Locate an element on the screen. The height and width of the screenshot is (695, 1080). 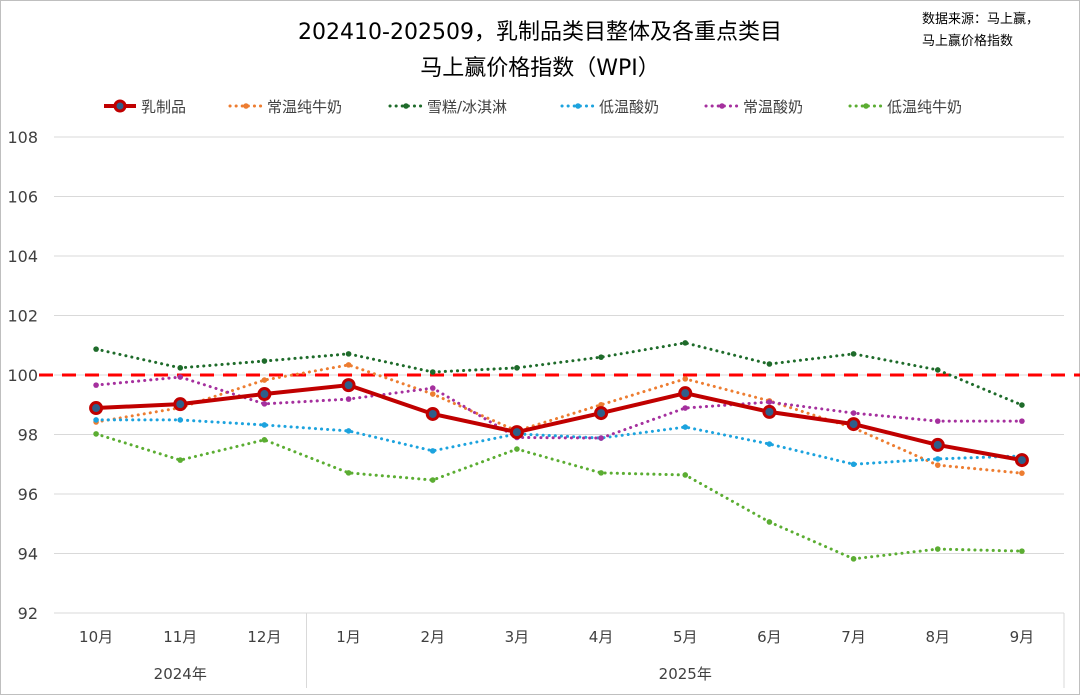
chart-subtitle: 马上赢价格指数（WPI） is located at coordinates (540, 68).